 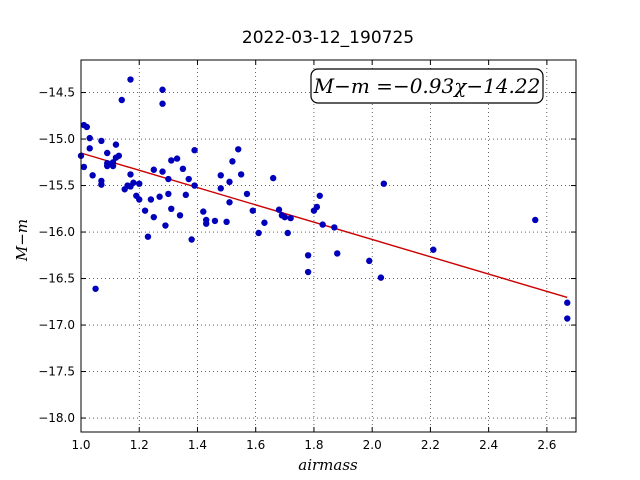 What do you see at coordinates (56, 232) in the screenshot?
I see `y-tick-label: −16.0` at bounding box center [56, 232].